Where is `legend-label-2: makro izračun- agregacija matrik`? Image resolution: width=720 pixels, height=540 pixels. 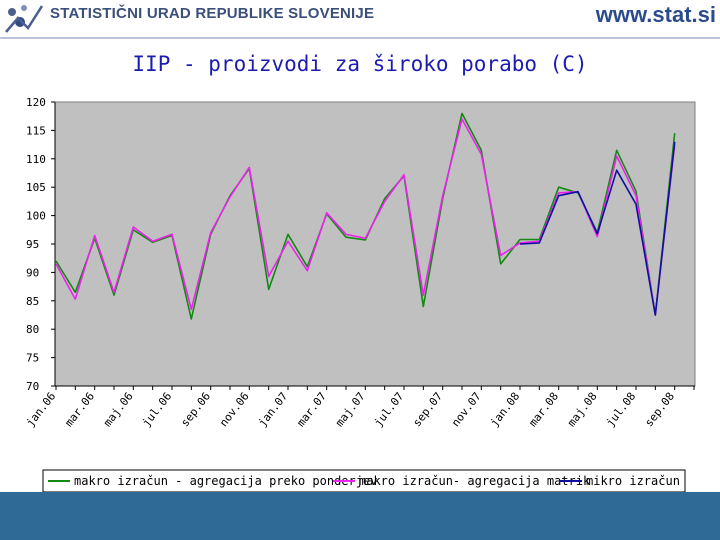
legend-label-2: makro izračun- agregacija matrik is located at coordinates (475, 481).